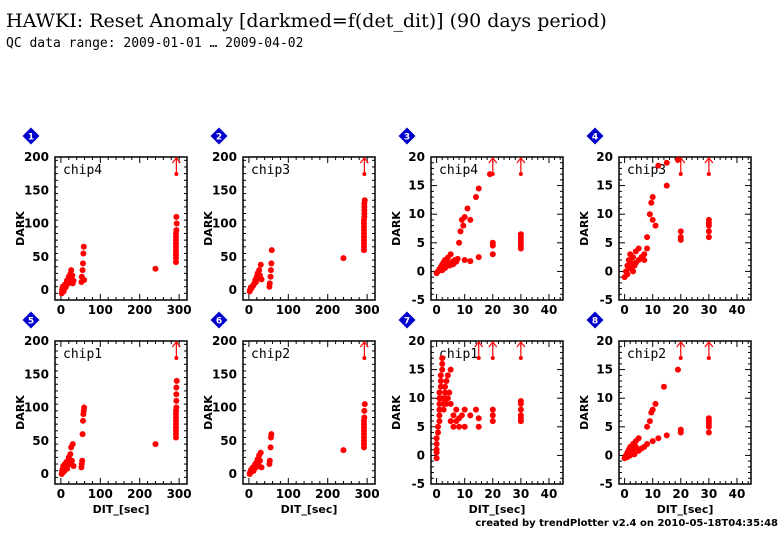 This screenshot has width=782, height=542. I want to click on panel-badge: 4, so click(595, 136).